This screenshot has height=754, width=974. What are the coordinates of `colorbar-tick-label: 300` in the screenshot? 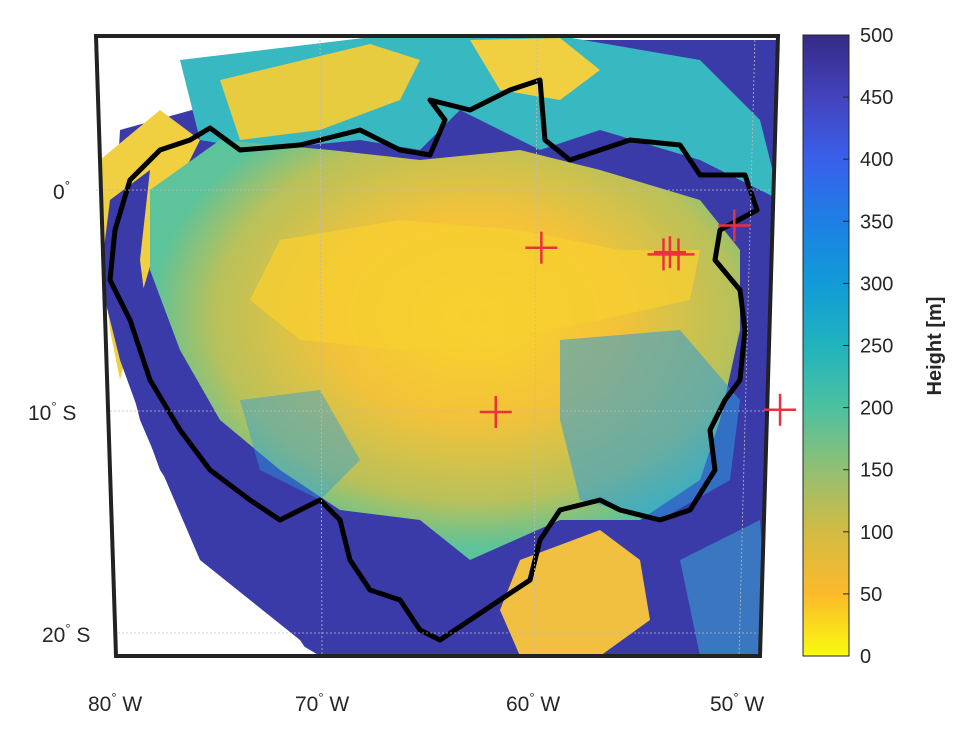 It's located at (876, 284).